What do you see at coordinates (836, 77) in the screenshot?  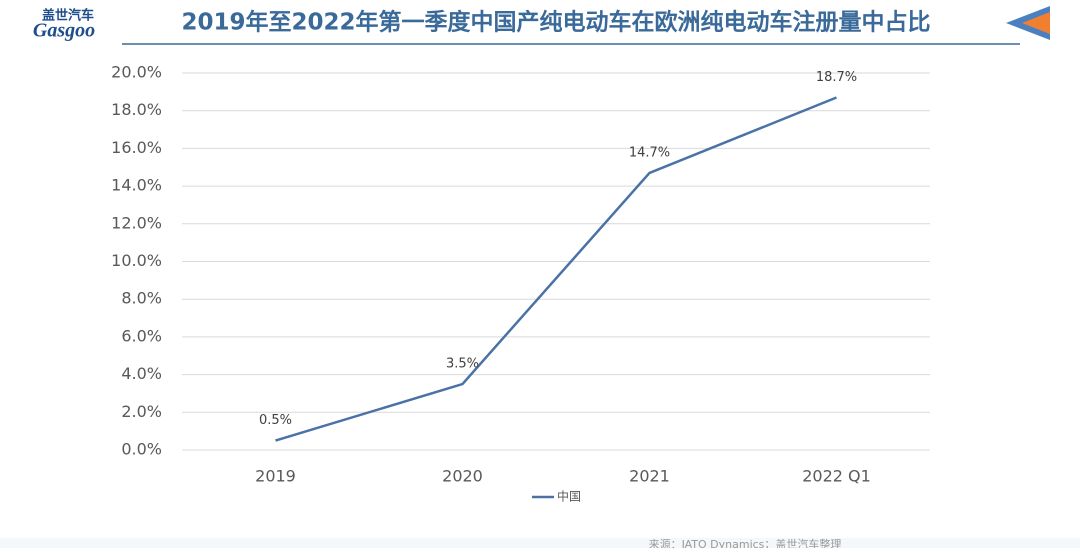 I see `data-label: 18.7%` at bounding box center [836, 77].